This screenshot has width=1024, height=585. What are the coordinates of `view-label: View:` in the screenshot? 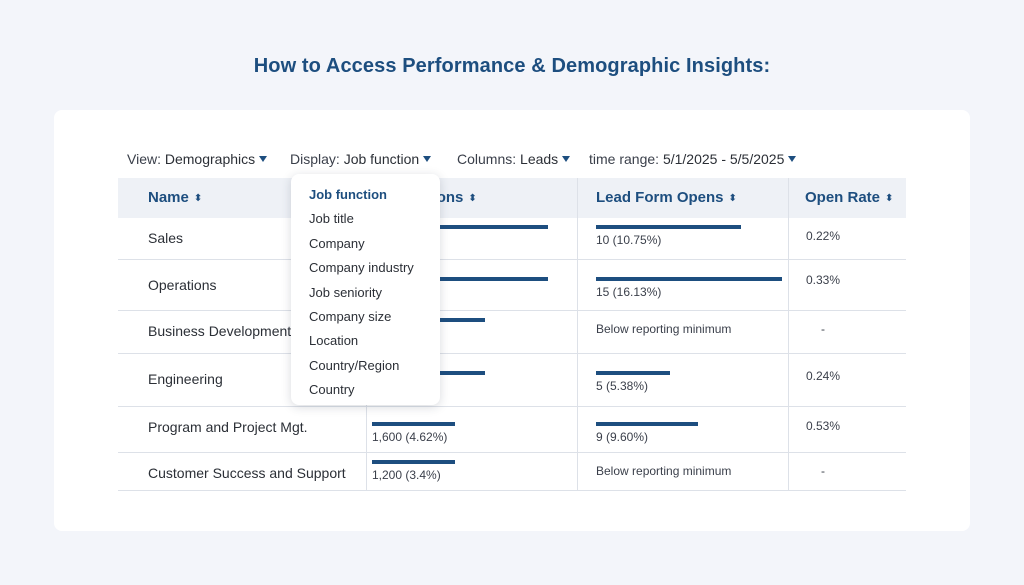 It's located at (144, 159).